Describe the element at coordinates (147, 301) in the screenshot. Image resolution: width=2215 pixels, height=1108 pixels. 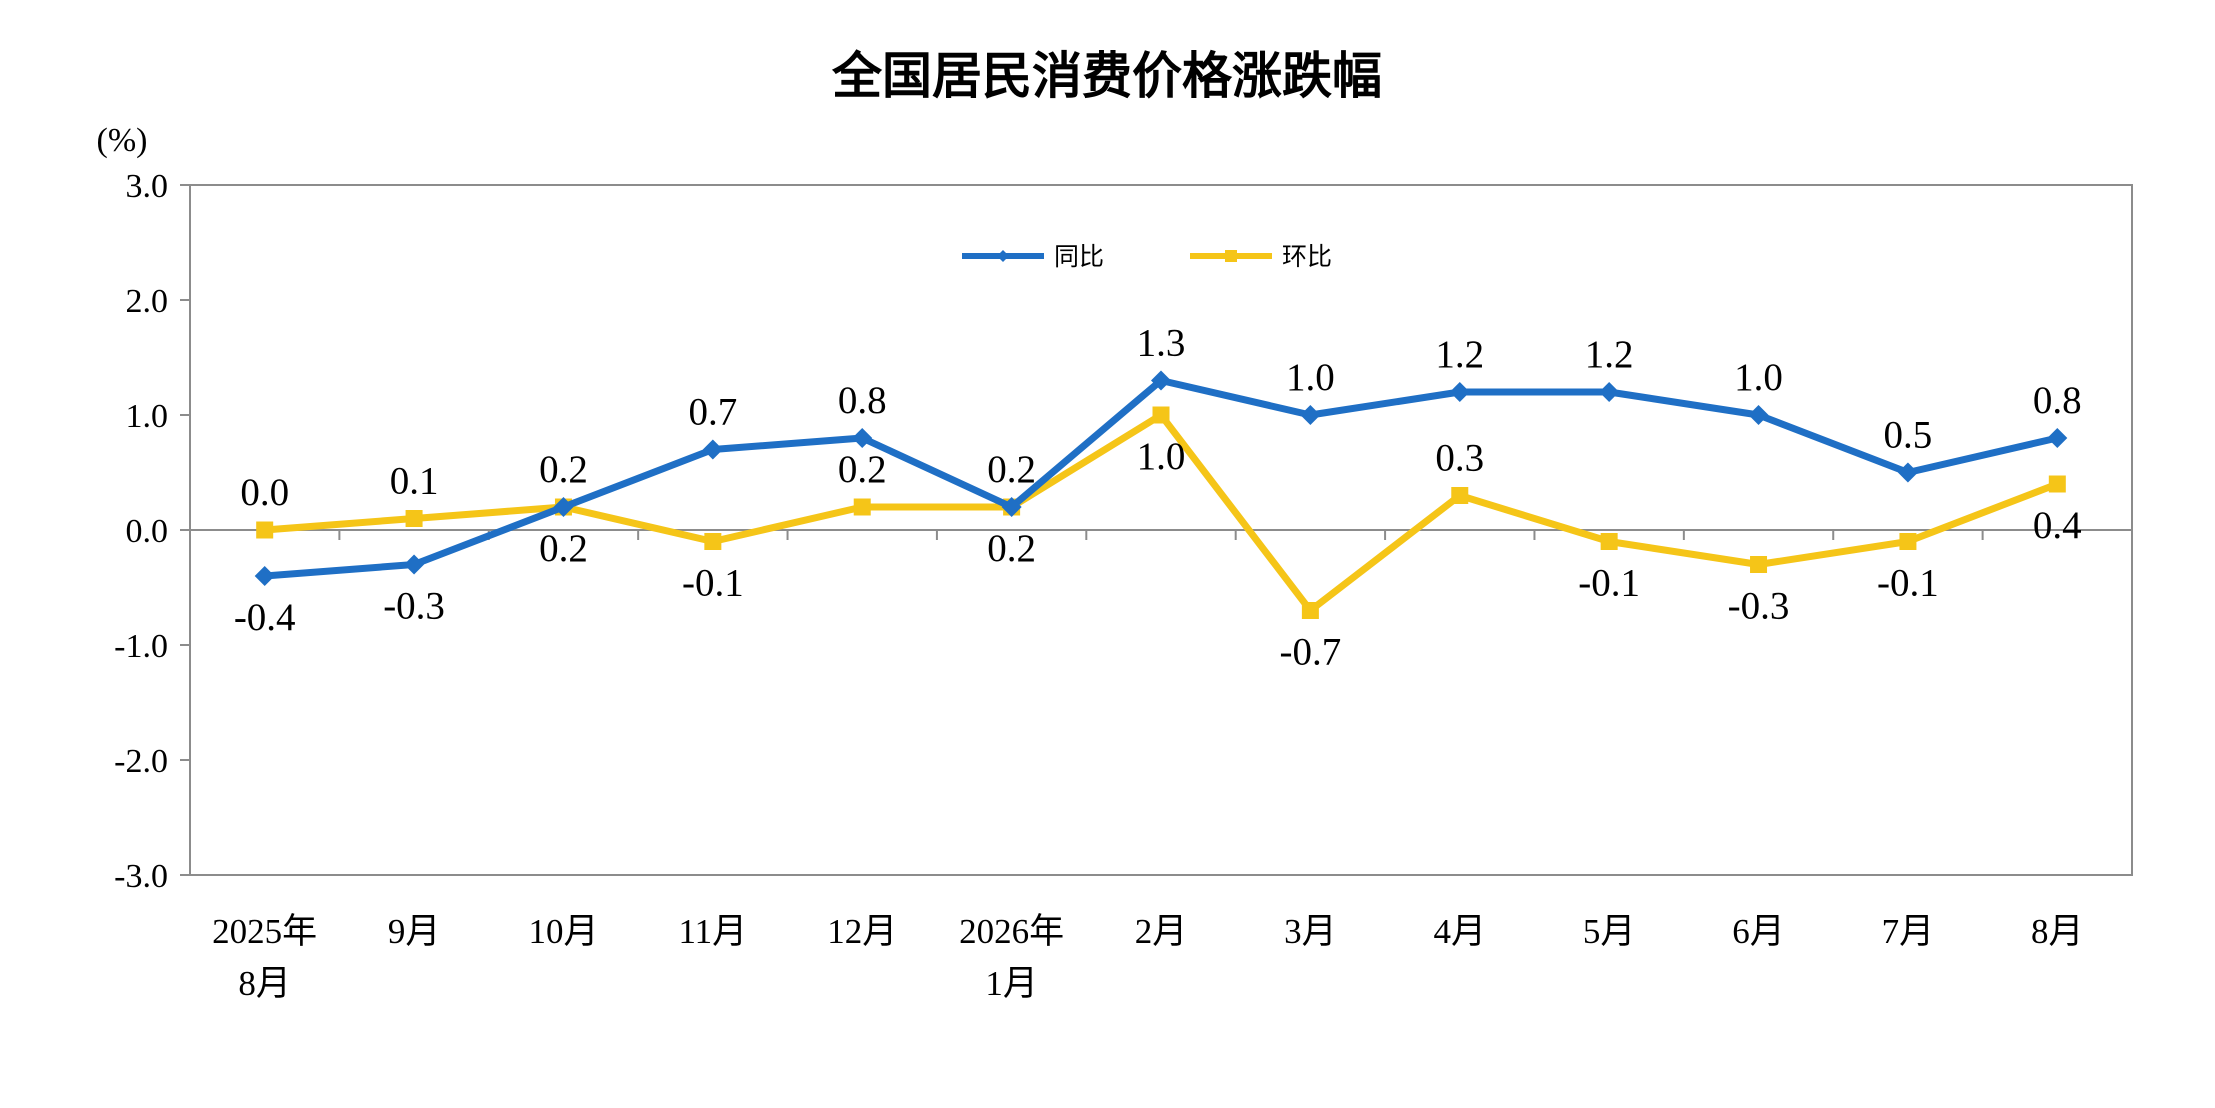
I see `y-tick-label: 2.0` at that location.